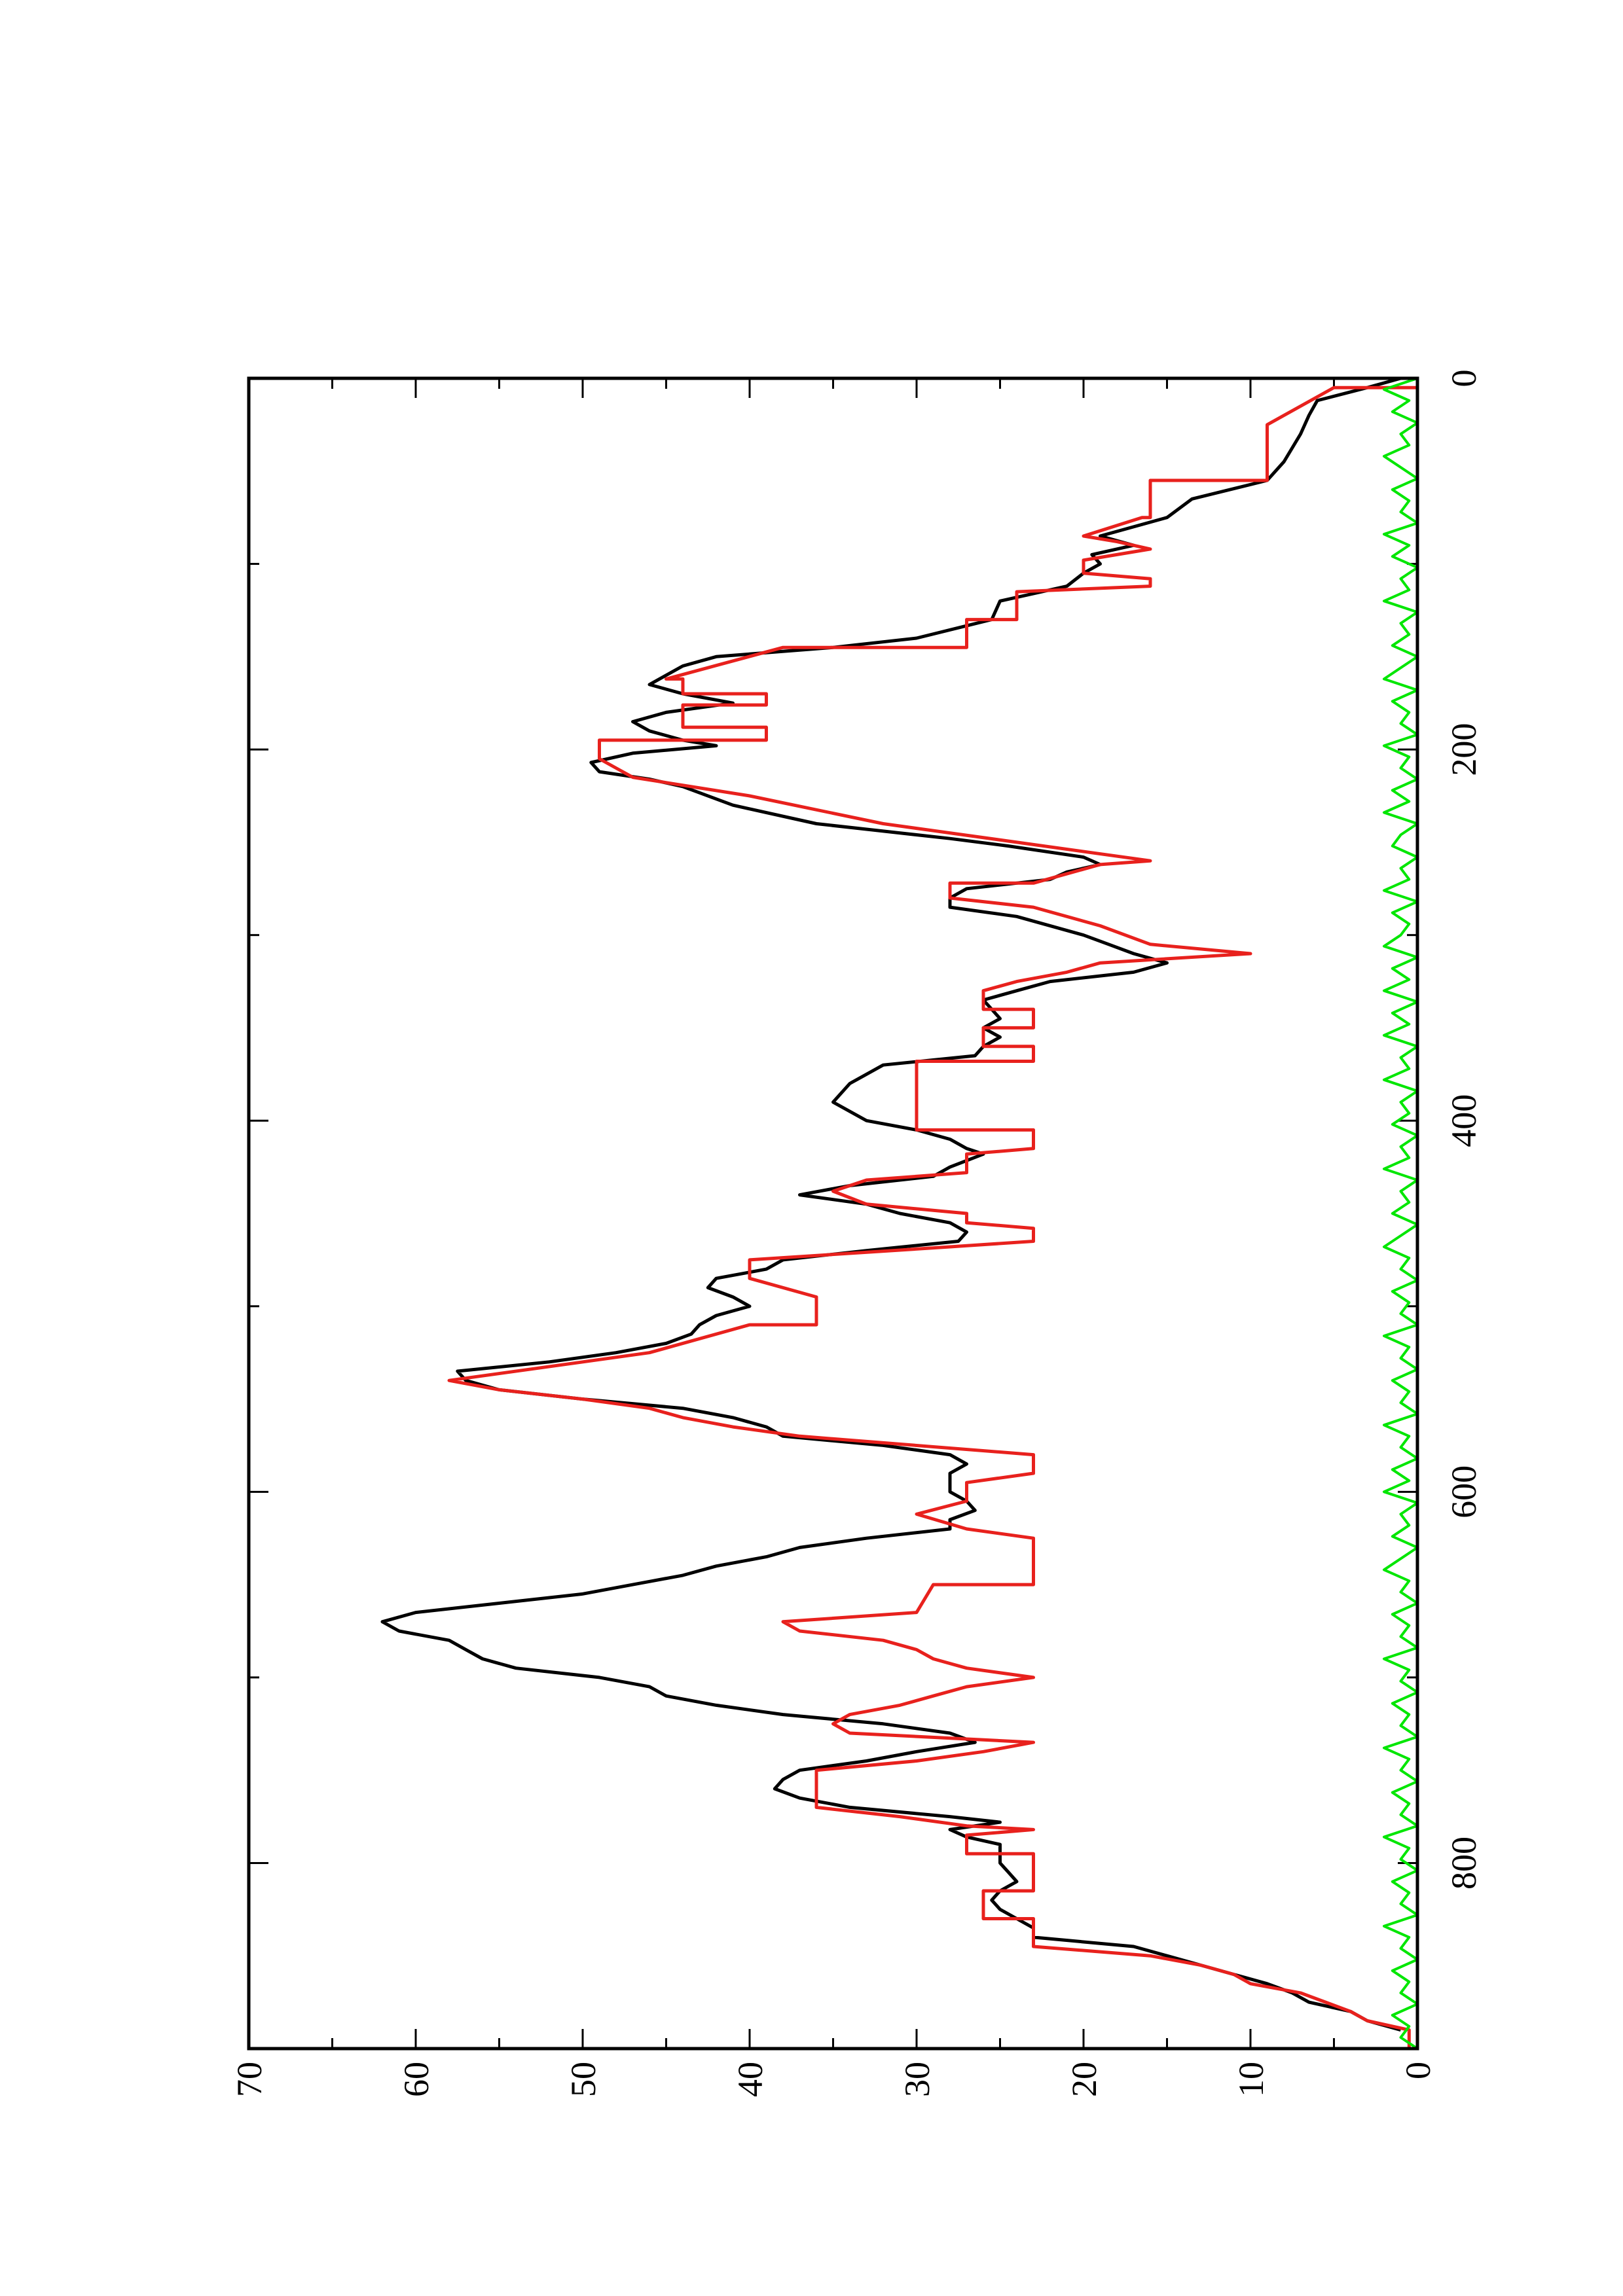  What do you see at coordinates (1418, 2070) in the screenshot?
I see `y-tick-label: 0` at bounding box center [1418, 2070].